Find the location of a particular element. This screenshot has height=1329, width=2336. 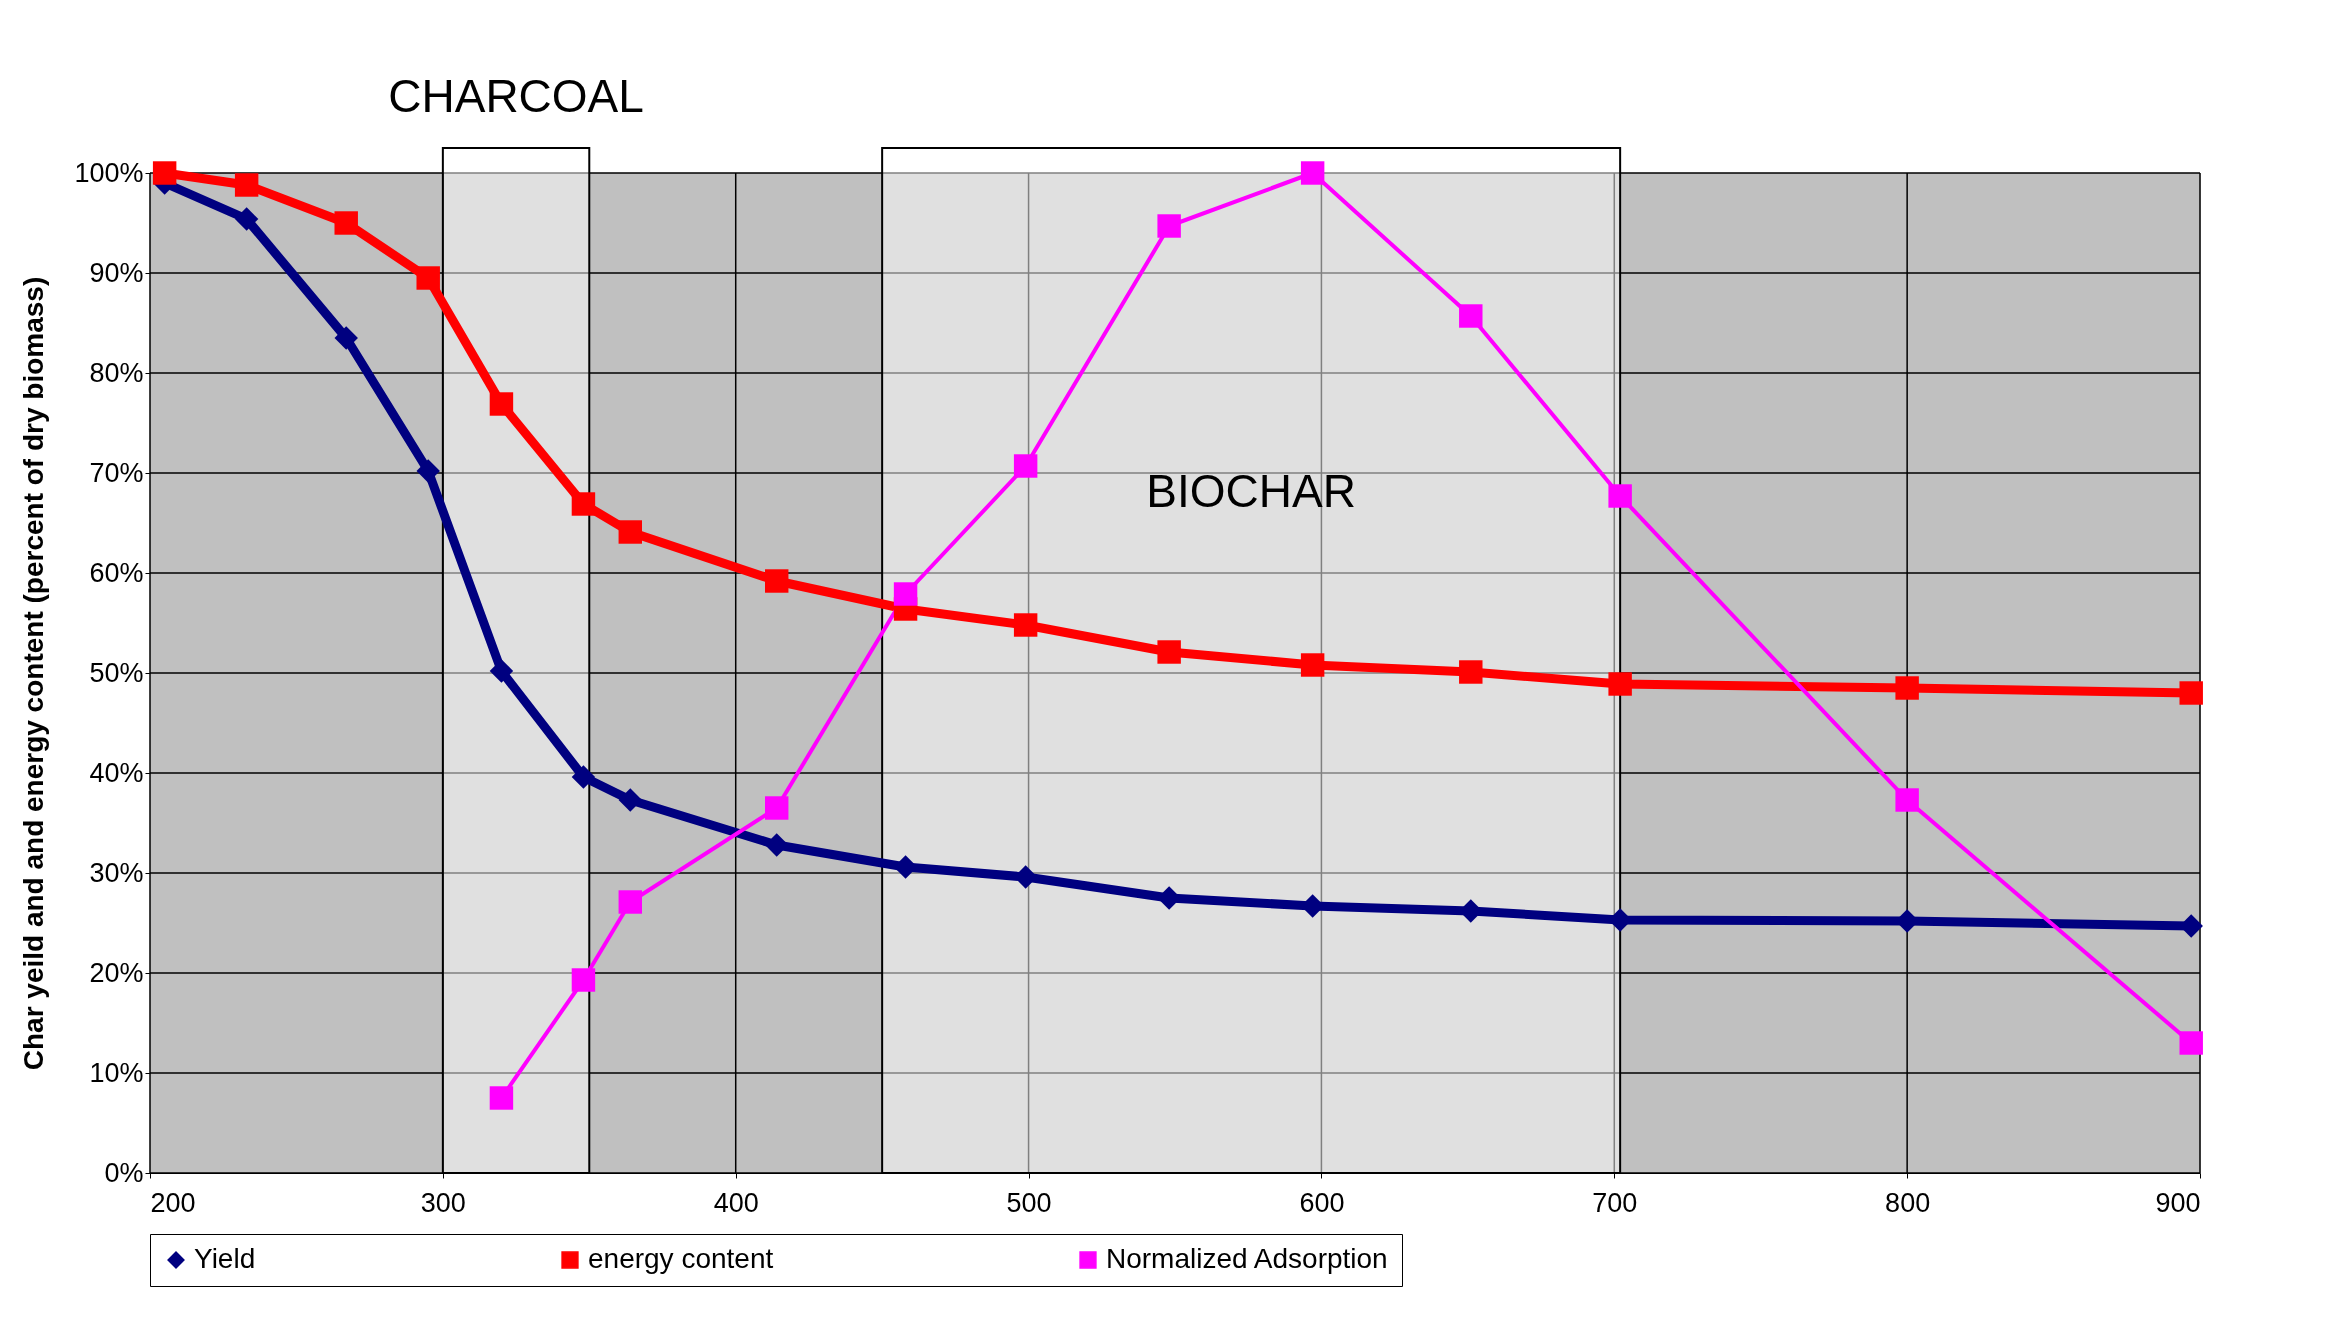

y-tick-label: 100% is located at coordinates (109, 172).